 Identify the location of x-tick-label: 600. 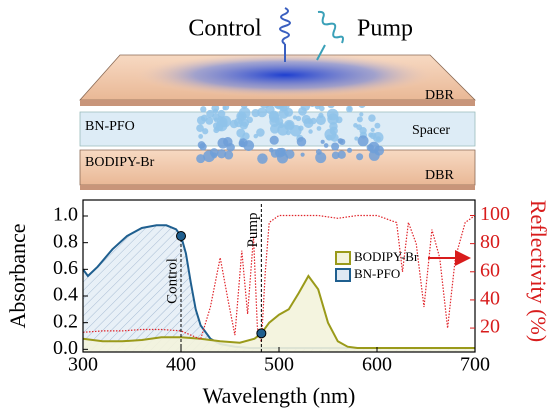
(377, 365).